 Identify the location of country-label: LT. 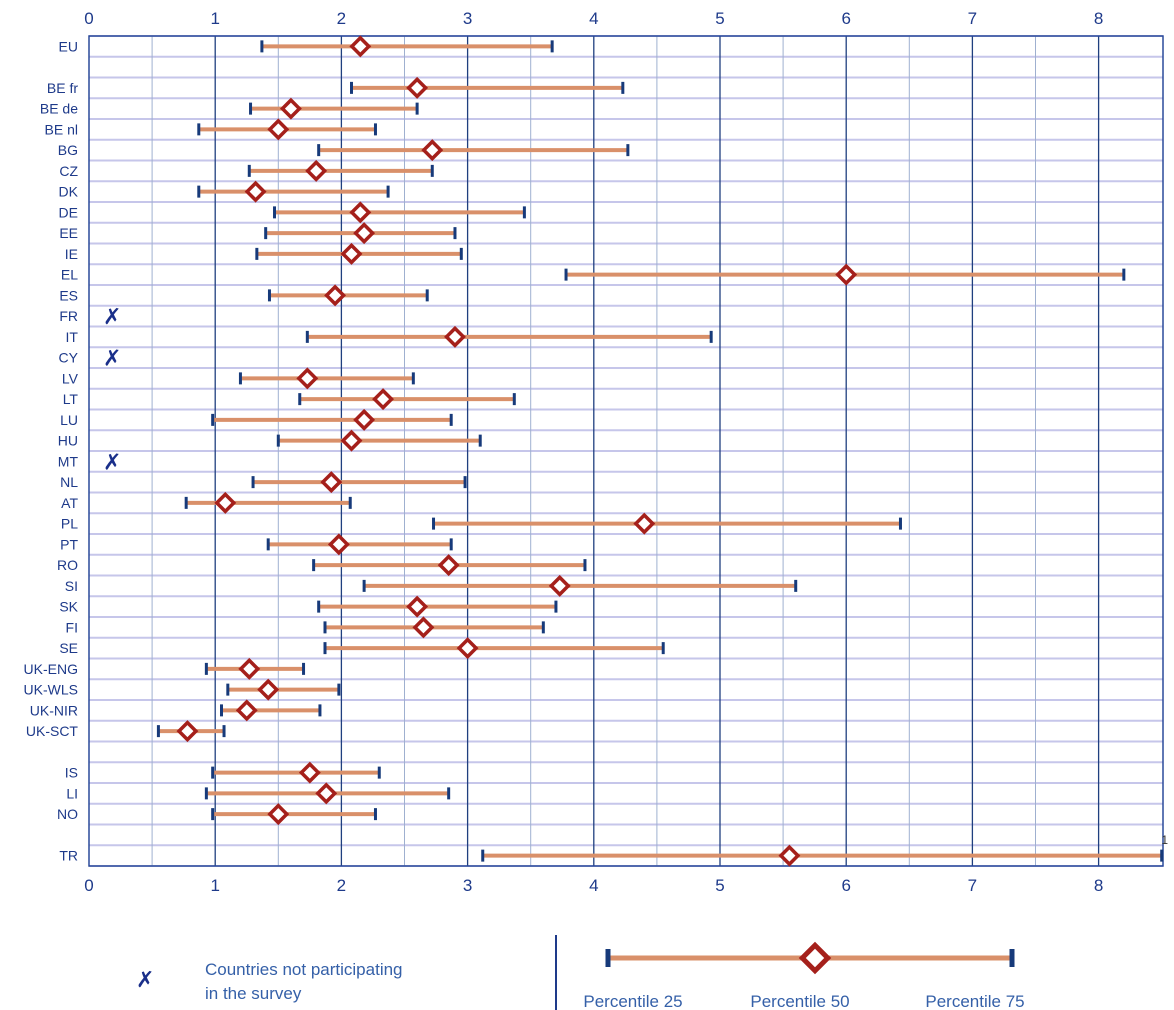
(71, 399).